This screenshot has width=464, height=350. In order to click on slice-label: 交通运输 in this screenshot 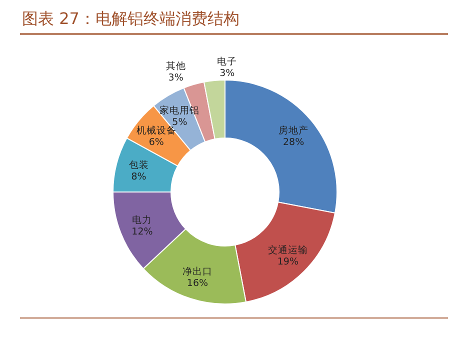, I will do `click(288, 250)`.